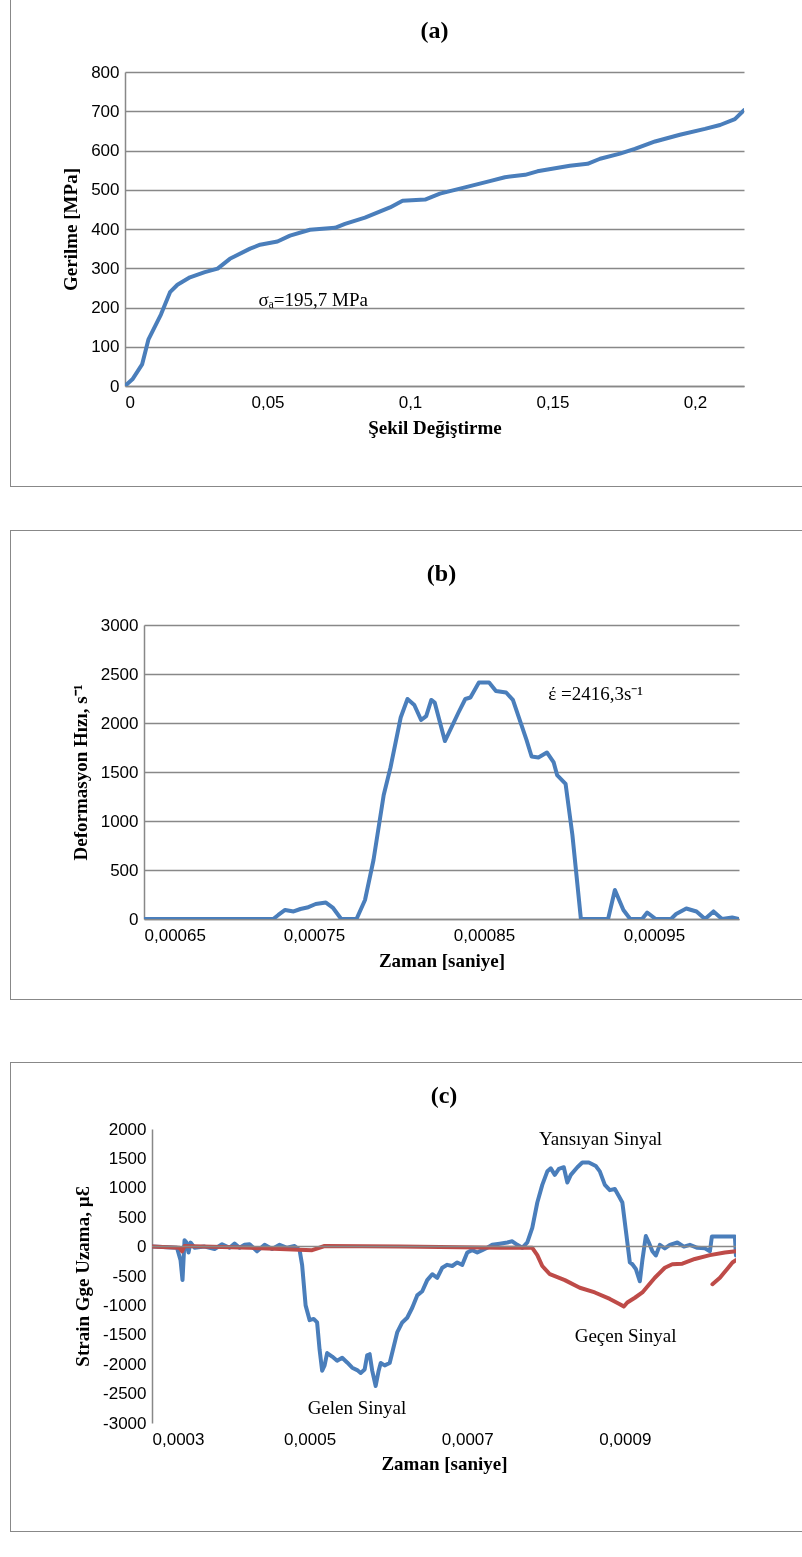  What do you see at coordinates (654, 935) in the screenshot?
I see `x-tick-label: 0,00095` at bounding box center [654, 935].